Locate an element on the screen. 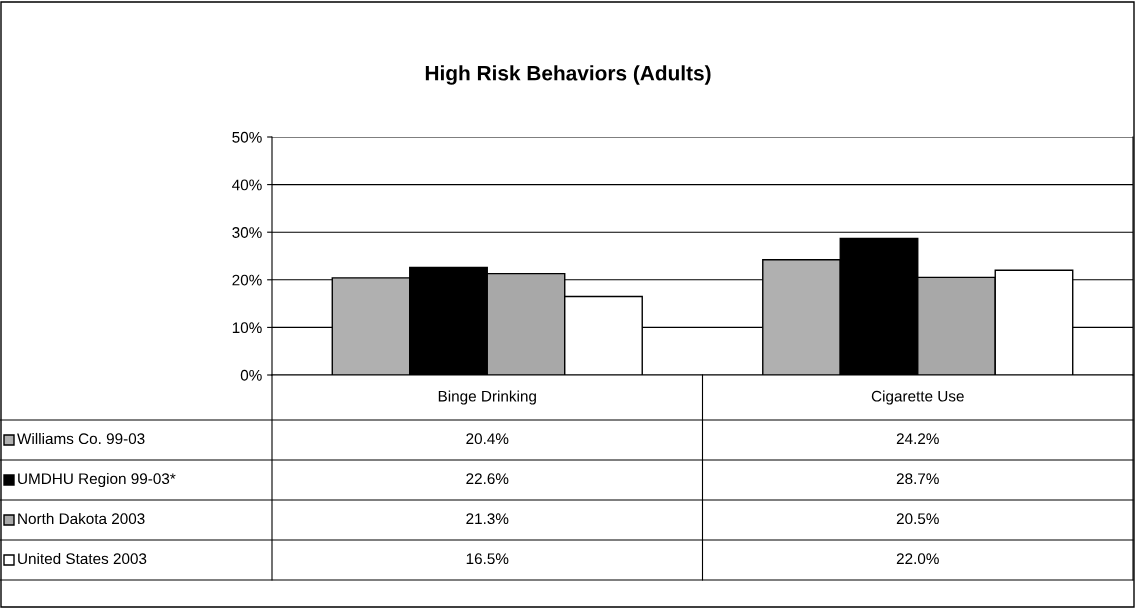 This screenshot has width=1136, height=611. y-tick-label: 20% is located at coordinates (247, 280).